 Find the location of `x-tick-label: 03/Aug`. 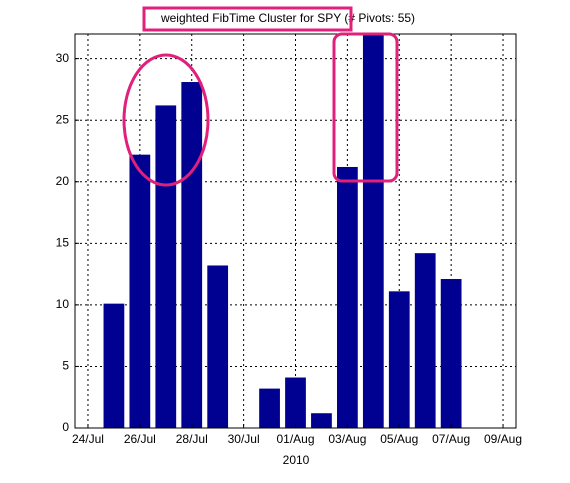

x-tick-label: 03/Aug is located at coordinates (347, 439).